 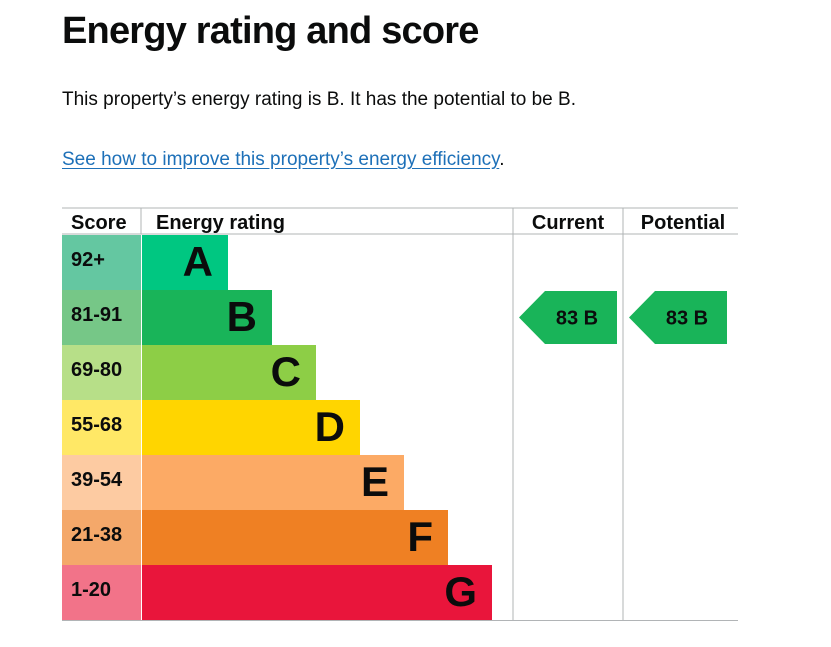 I want to click on potential-arrow, so click(x=678, y=317).